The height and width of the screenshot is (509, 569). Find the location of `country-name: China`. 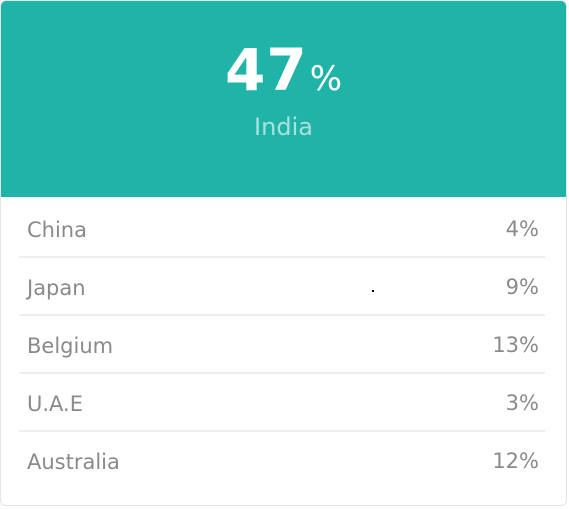

country-name: China is located at coordinates (57, 230).